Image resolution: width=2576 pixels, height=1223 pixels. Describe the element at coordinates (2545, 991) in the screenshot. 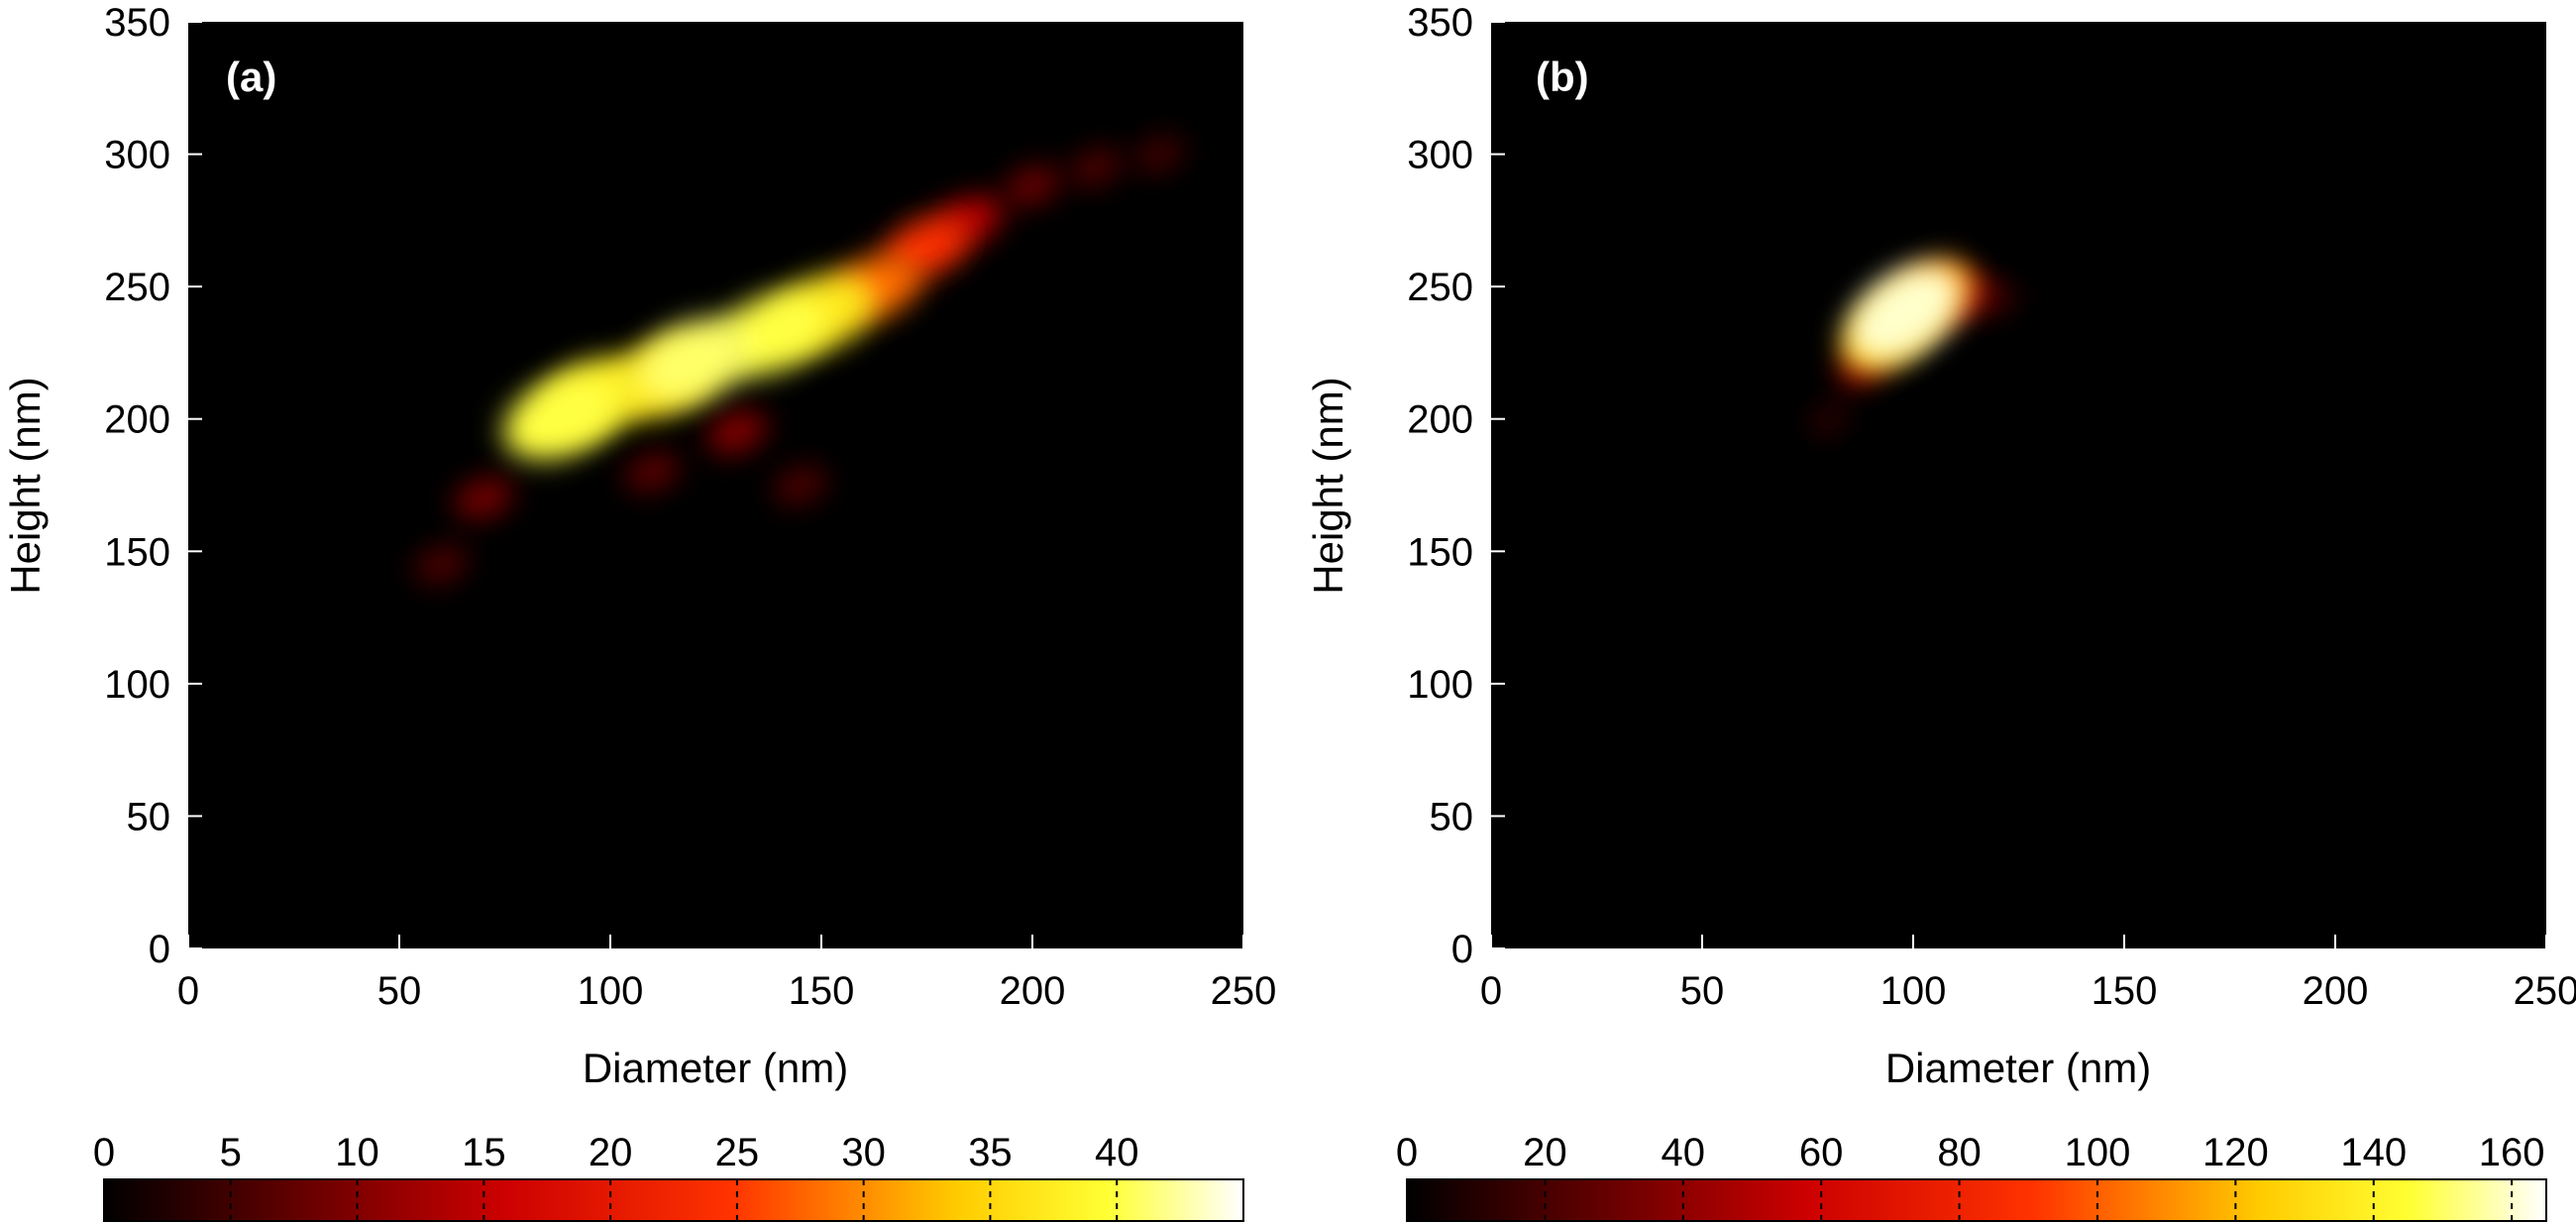

I see `x-tick-label-b-250: 250` at that location.